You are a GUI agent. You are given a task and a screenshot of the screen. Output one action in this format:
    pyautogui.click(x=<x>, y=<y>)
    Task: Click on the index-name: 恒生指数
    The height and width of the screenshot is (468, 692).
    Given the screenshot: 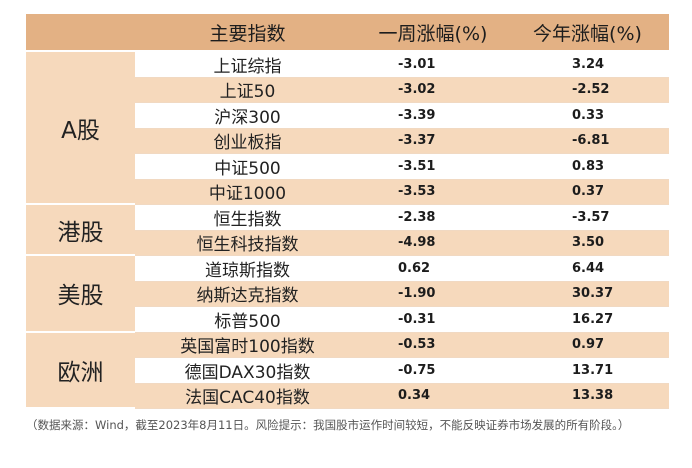 What is the action you would take?
    pyautogui.click(x=247, y=219)
    